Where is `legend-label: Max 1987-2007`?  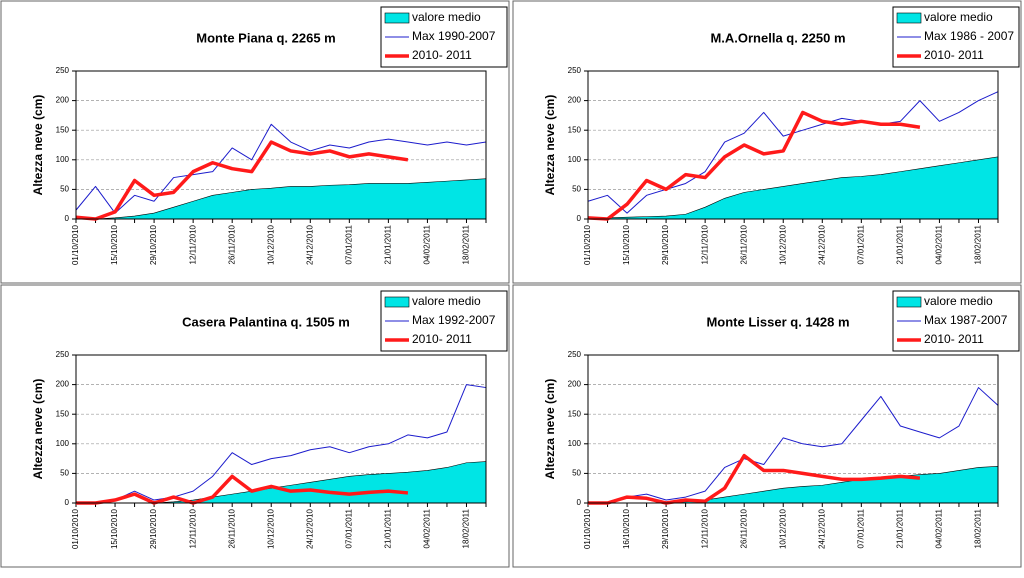 legend-label: Max 1987-2007 is located at coordinates (966, 320).